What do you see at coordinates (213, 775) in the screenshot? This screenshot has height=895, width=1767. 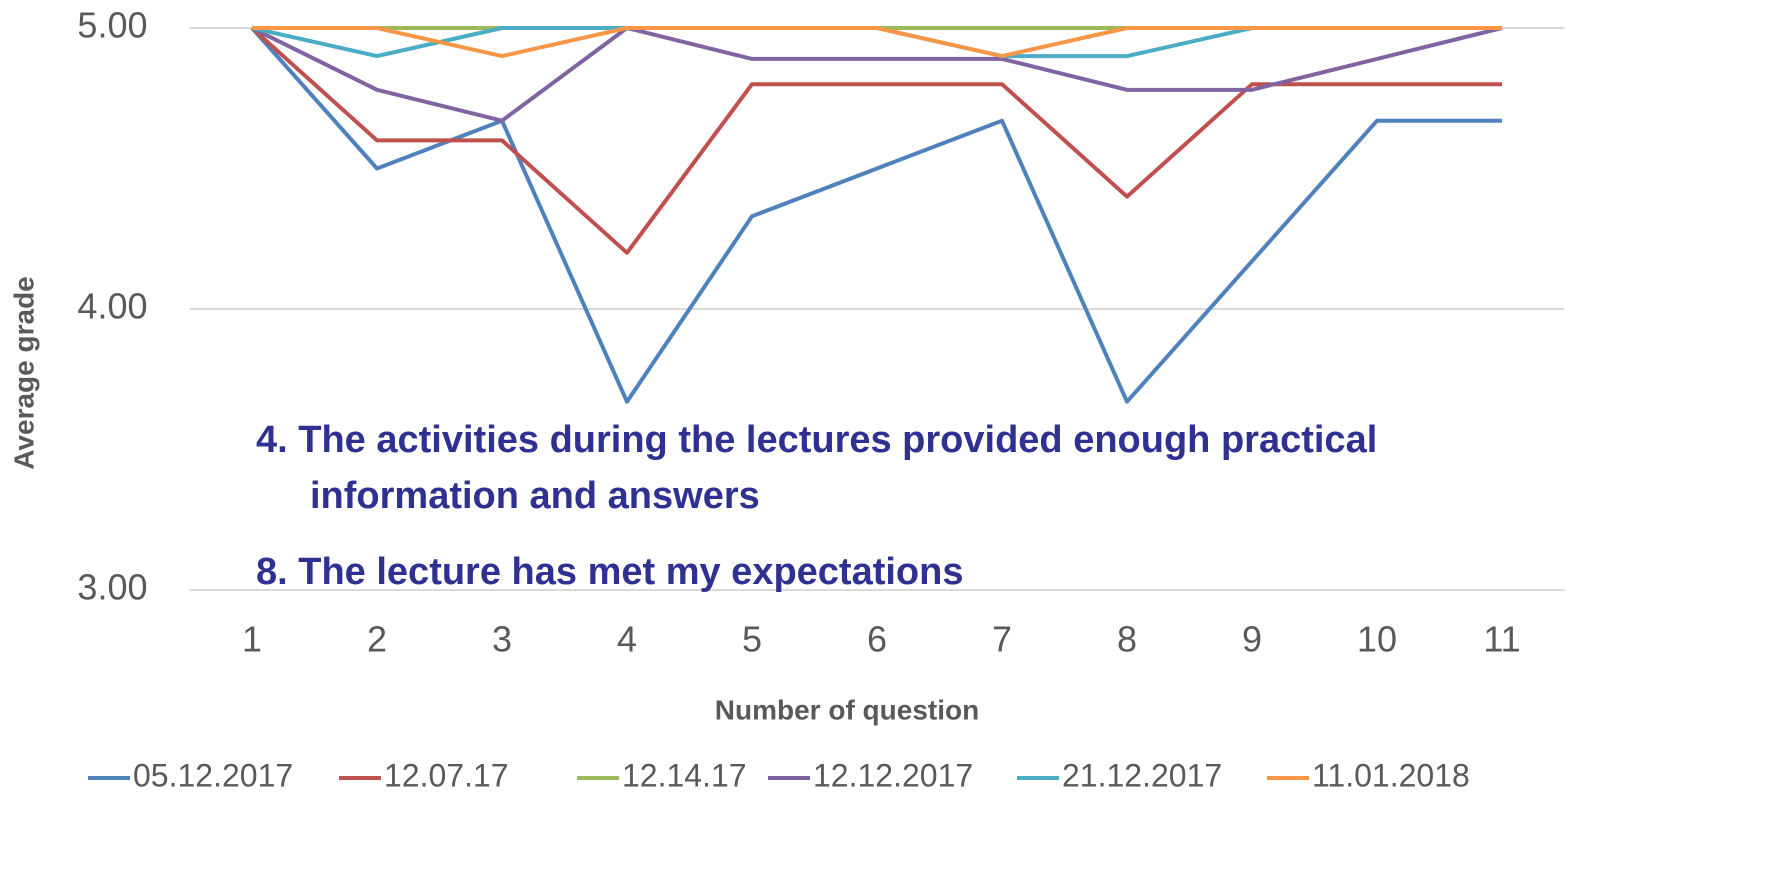 I see `legend-label: 05.12.2017` at bounding box center [213, 775].